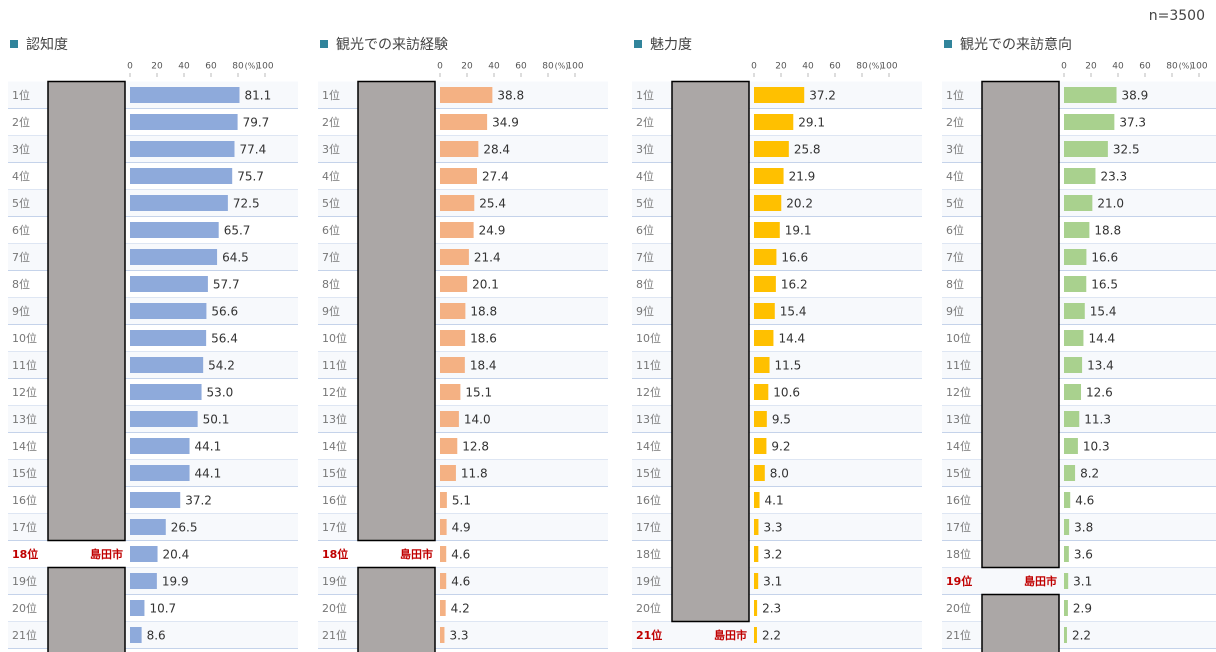 The image size is (1216, 652). What do you see at coordinates (14, 44) in the screenshot?
I see `title-marker` at bounding box center [14, 44].